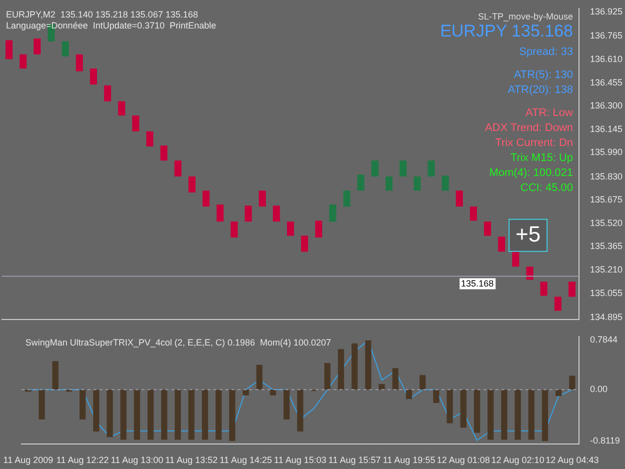 This screenshot has height=469, width=625. I want to click on annotation: +5, so click(528, 233).